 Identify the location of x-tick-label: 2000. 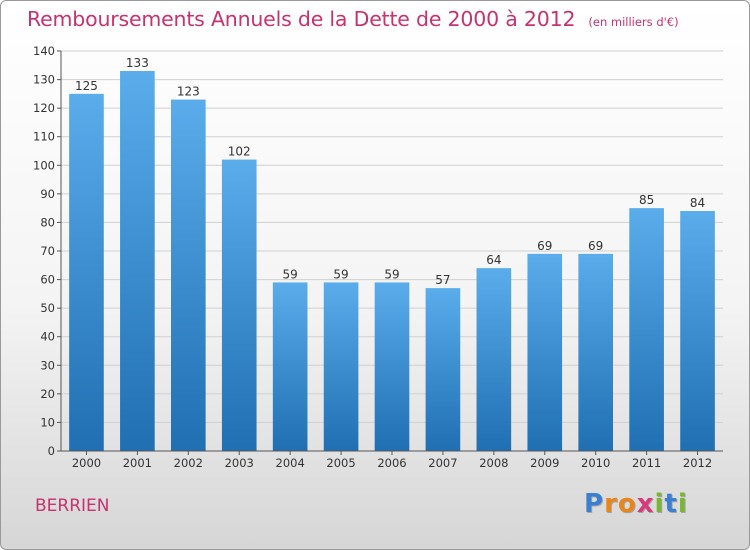
(86, 463).